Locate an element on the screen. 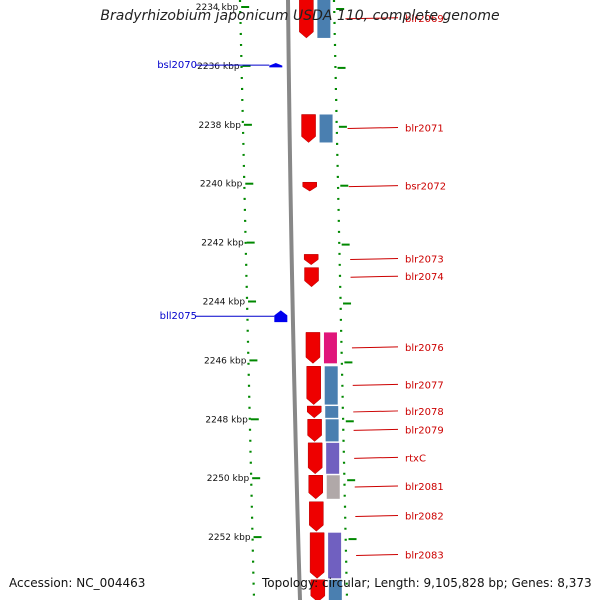  kbp-label: 2246 kbp is located at coordinates (225, 361).